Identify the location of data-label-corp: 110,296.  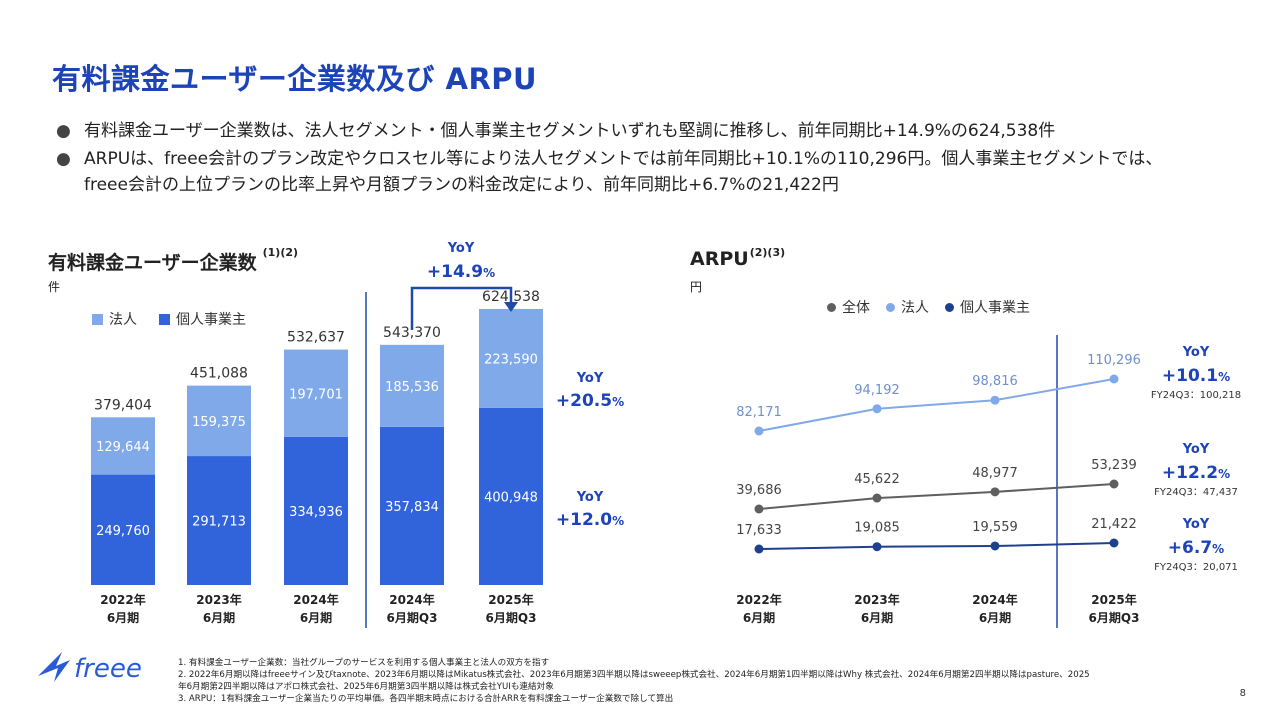
(1114, 360).